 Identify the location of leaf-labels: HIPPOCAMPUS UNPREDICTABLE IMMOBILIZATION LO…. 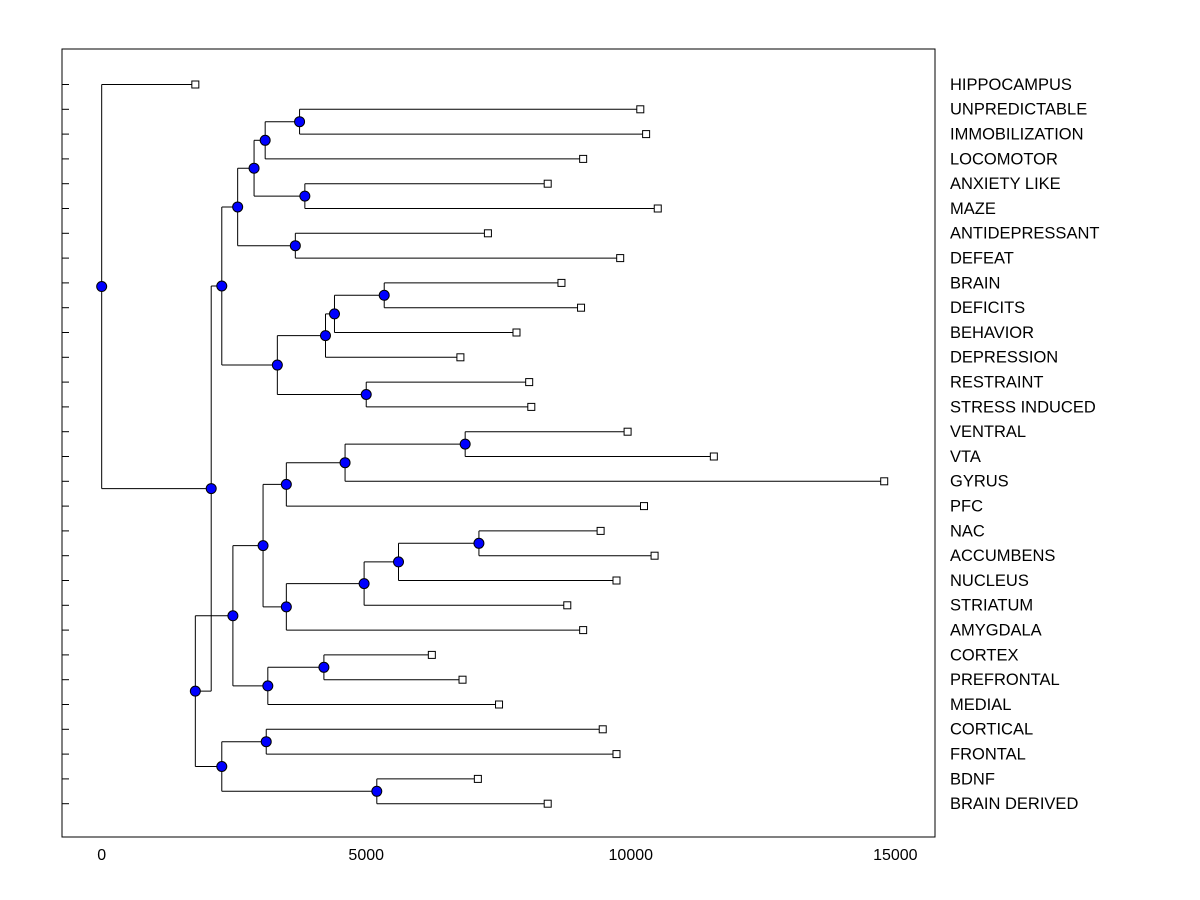
(1024, 444).